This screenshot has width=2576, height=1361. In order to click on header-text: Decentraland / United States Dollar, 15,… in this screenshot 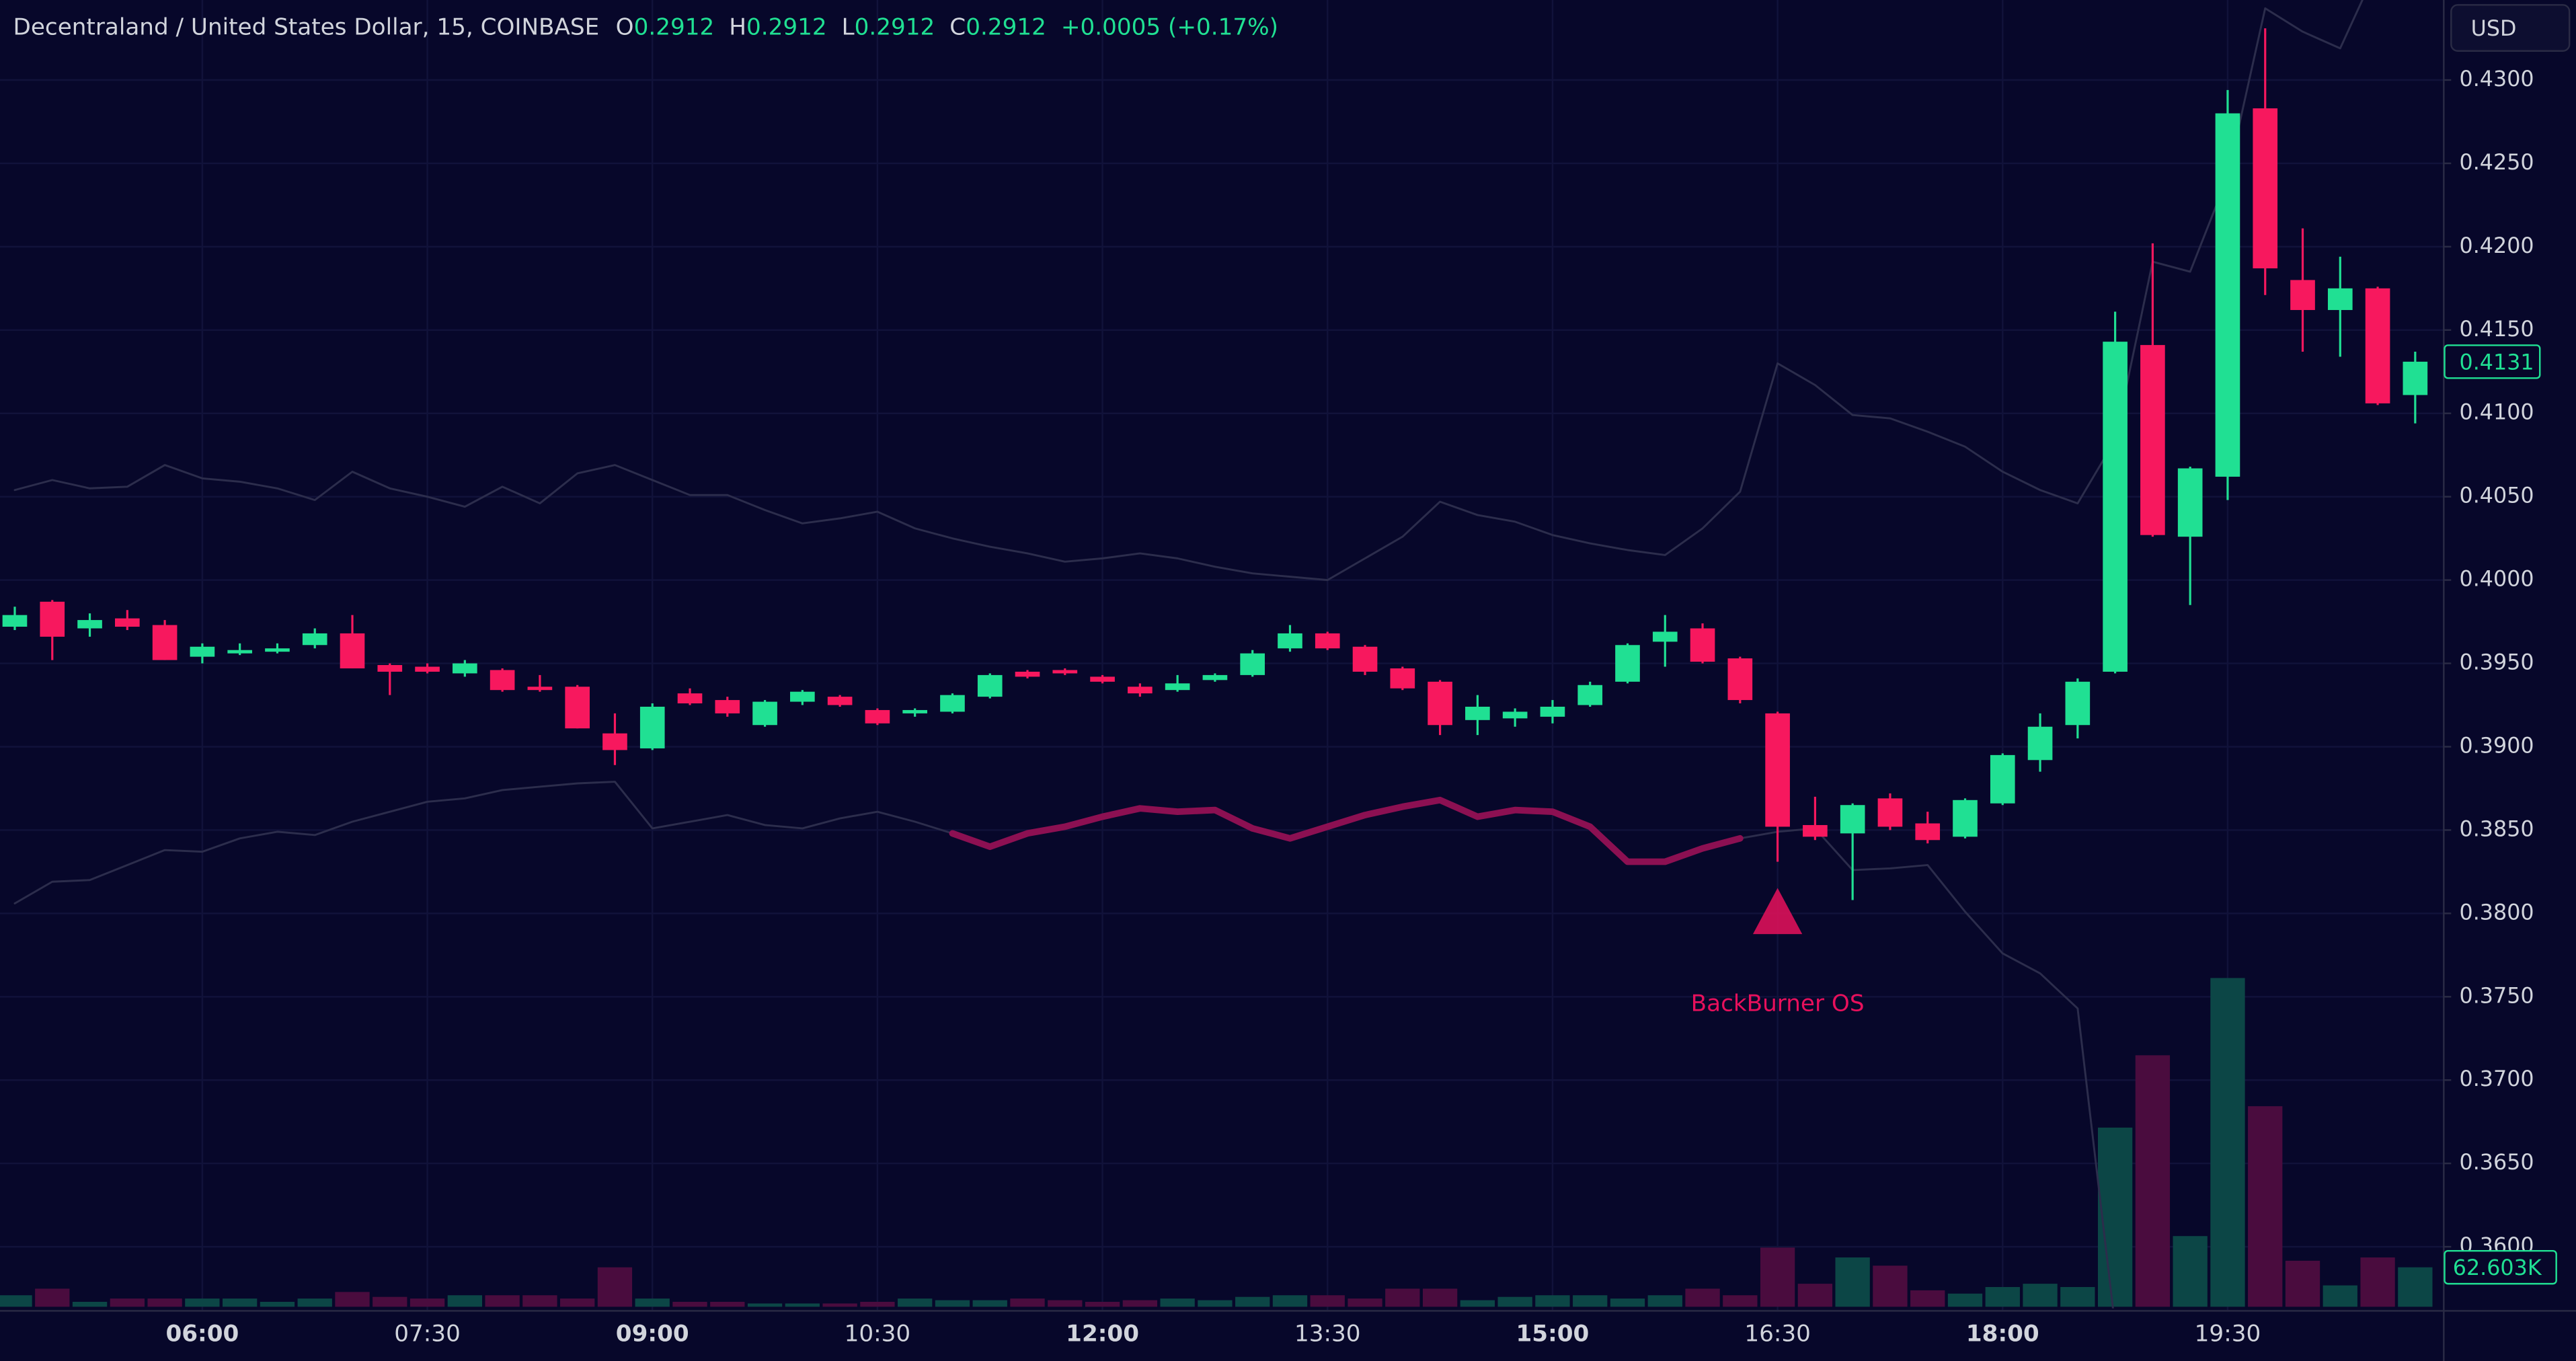, I will do `click(646, 26)`.